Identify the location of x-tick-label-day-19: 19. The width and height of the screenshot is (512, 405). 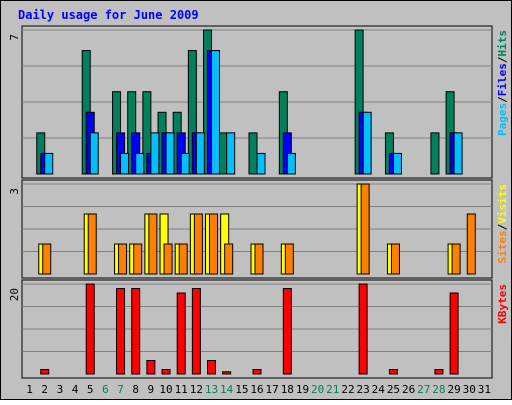
(302, 389).